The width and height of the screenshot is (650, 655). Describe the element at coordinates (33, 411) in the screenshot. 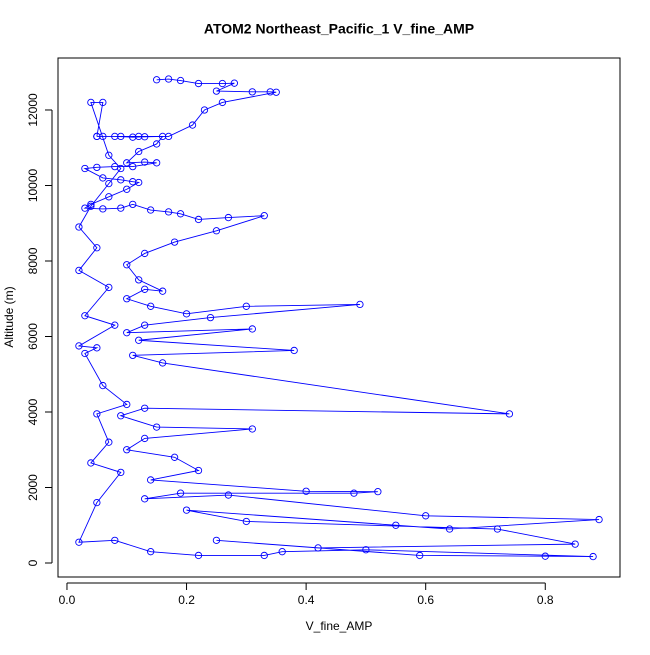

I see `y-tick-label: 4000` at that location.